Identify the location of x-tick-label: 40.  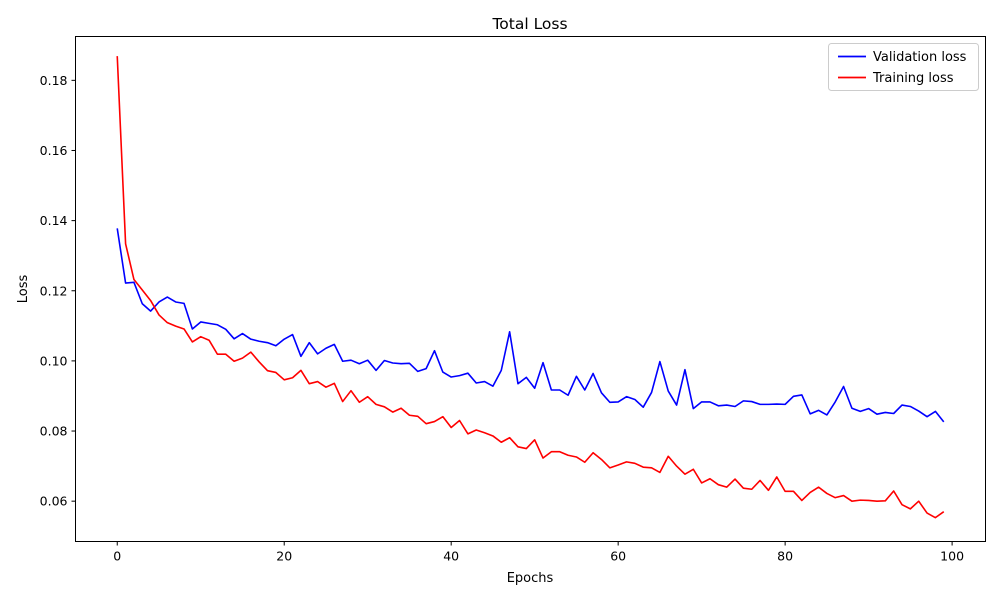
(451, 556).